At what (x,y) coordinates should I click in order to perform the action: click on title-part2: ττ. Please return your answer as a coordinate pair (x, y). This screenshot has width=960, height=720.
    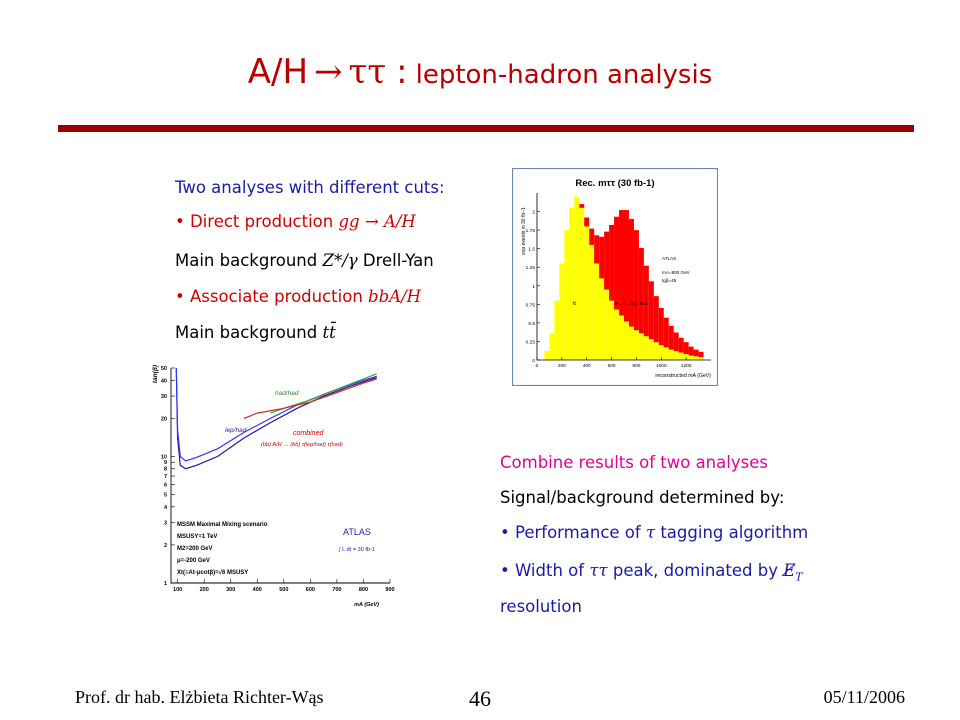
    Looking at the image, I should click on (367, 72).